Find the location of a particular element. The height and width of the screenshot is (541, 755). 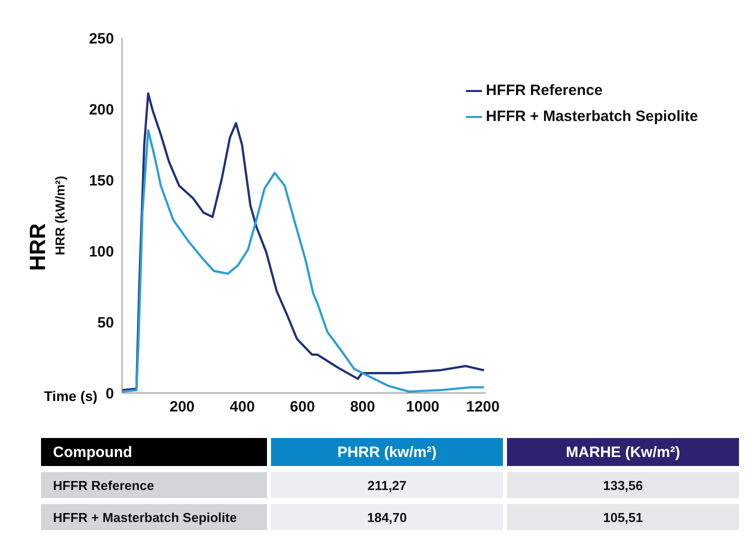

text: 211,27 is located at coordinates (387, 485).